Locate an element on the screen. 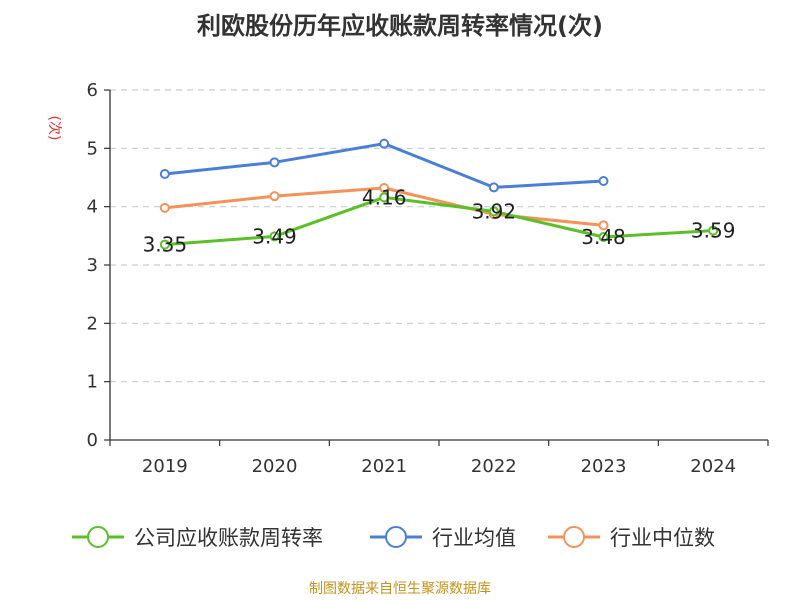 The image size is (800, 600). x-tick-label: 2019 is located at coordinates (165, 466).